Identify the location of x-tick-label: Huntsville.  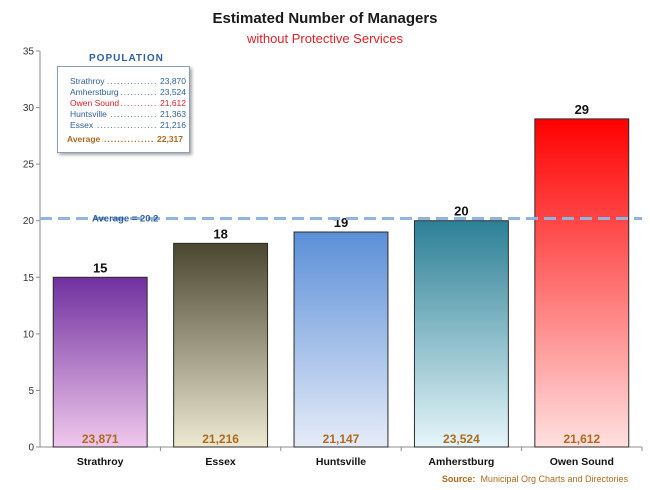
(341, 462).